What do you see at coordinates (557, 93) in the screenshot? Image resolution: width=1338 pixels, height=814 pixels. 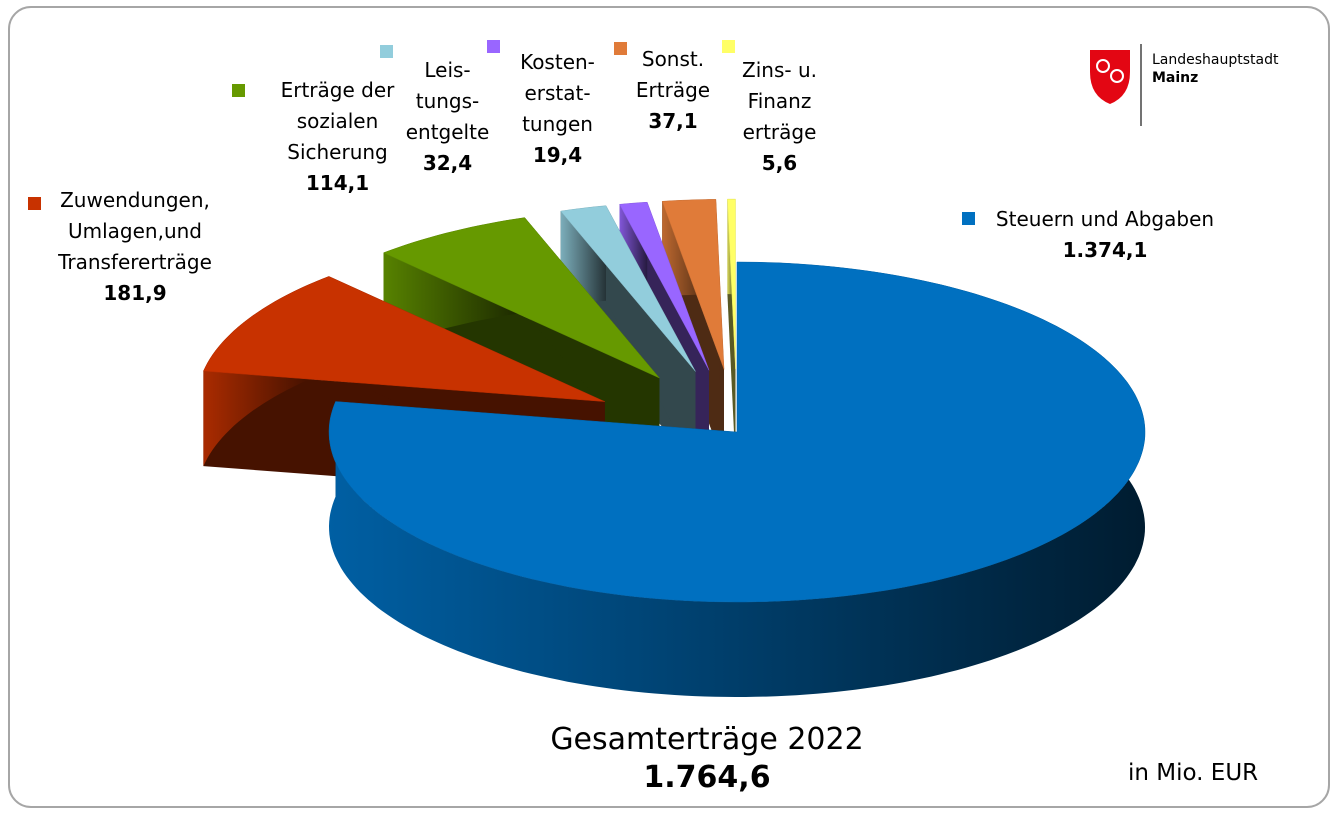 I see `label-name: Kosten- erstat- tungen` at bounding box center [557, 93].